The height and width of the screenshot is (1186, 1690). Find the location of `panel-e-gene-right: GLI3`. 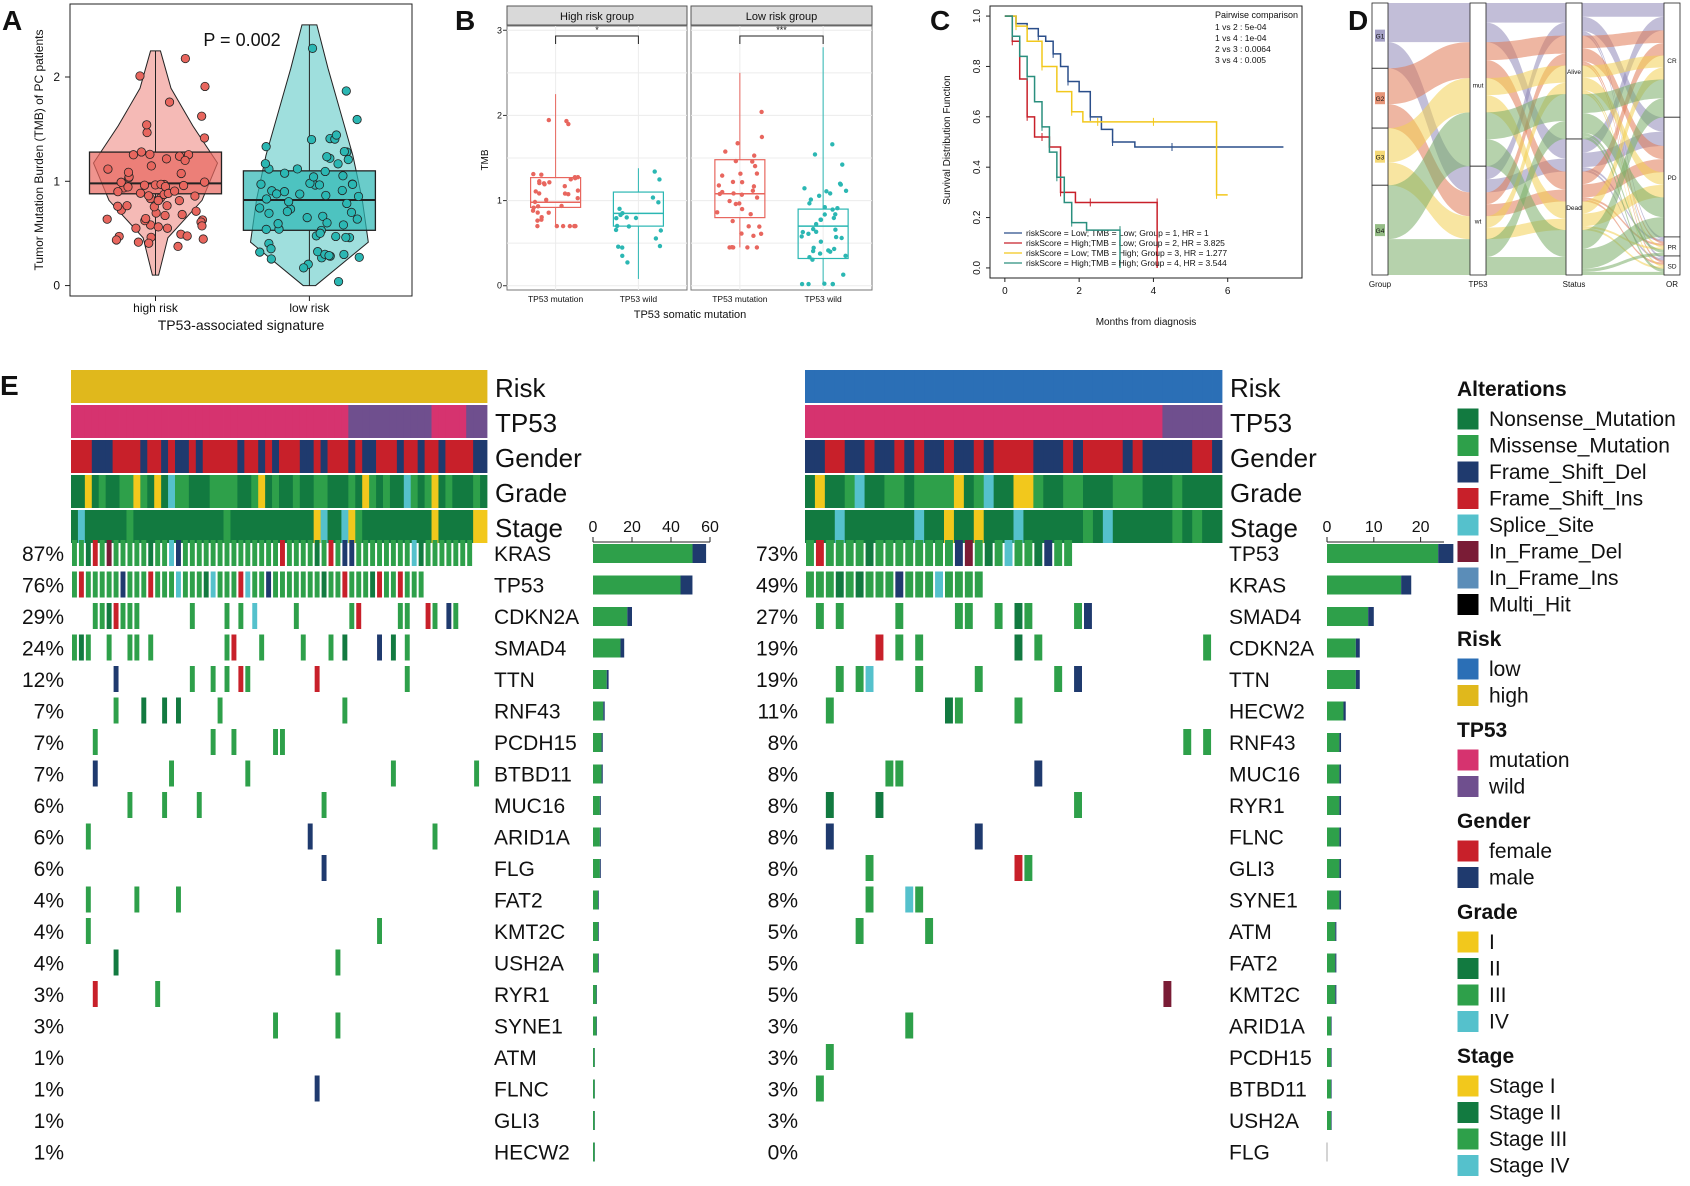

panel-e-gene-right: GLI3 is located at coordinates (1252, 869).